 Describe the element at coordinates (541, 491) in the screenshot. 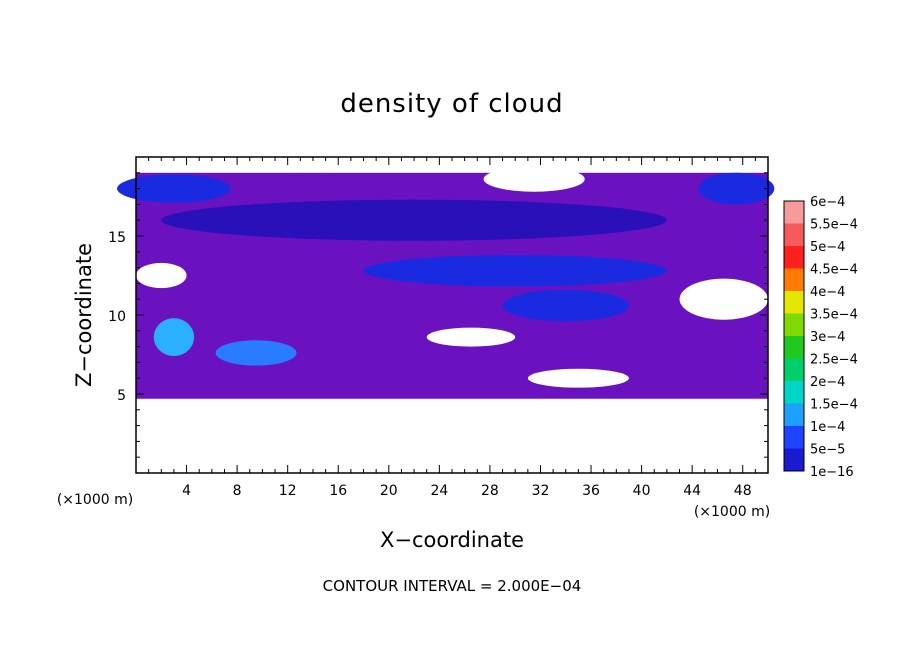

I see `x-tick-label: 32` at that location.